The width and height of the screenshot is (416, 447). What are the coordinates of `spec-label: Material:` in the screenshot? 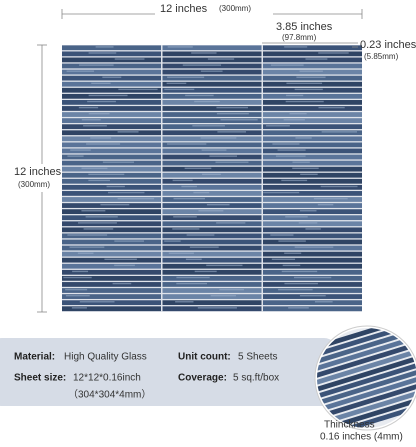 It's located at (34, 357).